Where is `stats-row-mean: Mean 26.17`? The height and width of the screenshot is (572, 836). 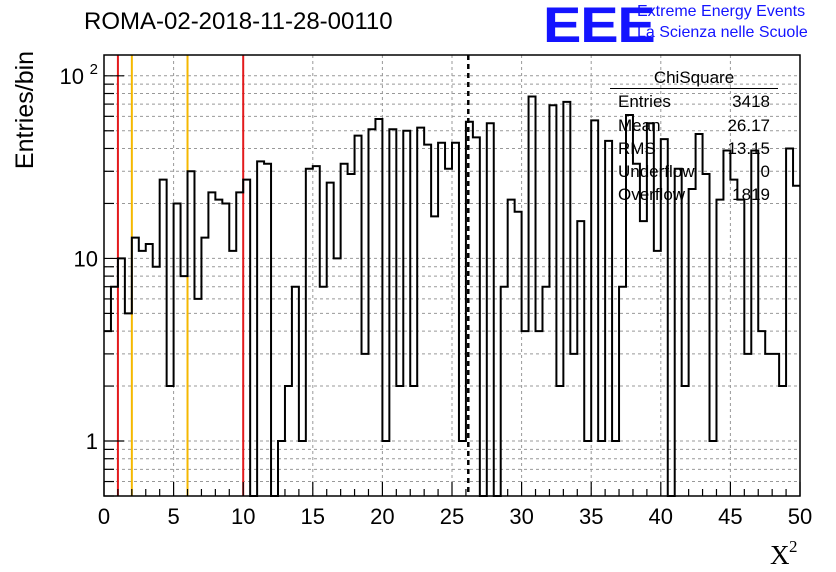
stats-row-mean: Mean 26.17 is located at coordinates (694, 127).